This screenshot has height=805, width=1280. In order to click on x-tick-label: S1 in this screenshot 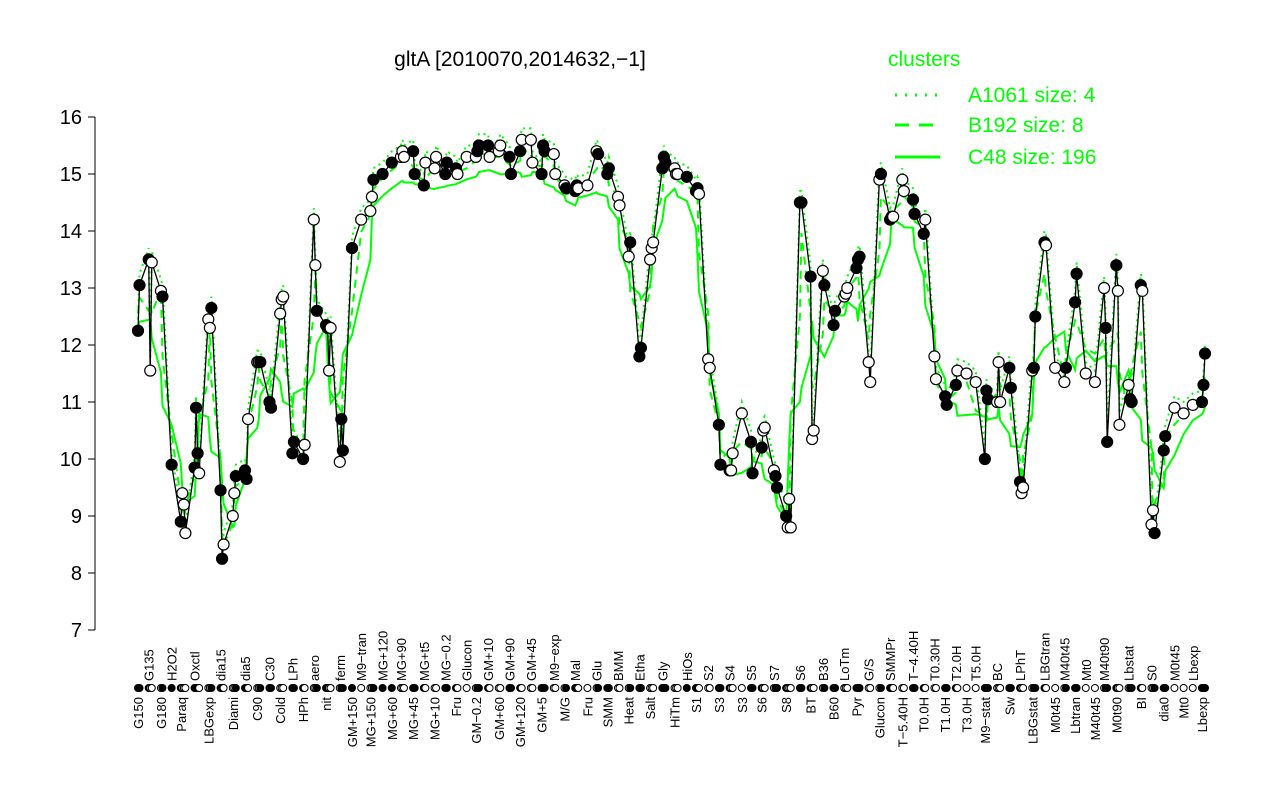, I will do `click(696, 705)`.